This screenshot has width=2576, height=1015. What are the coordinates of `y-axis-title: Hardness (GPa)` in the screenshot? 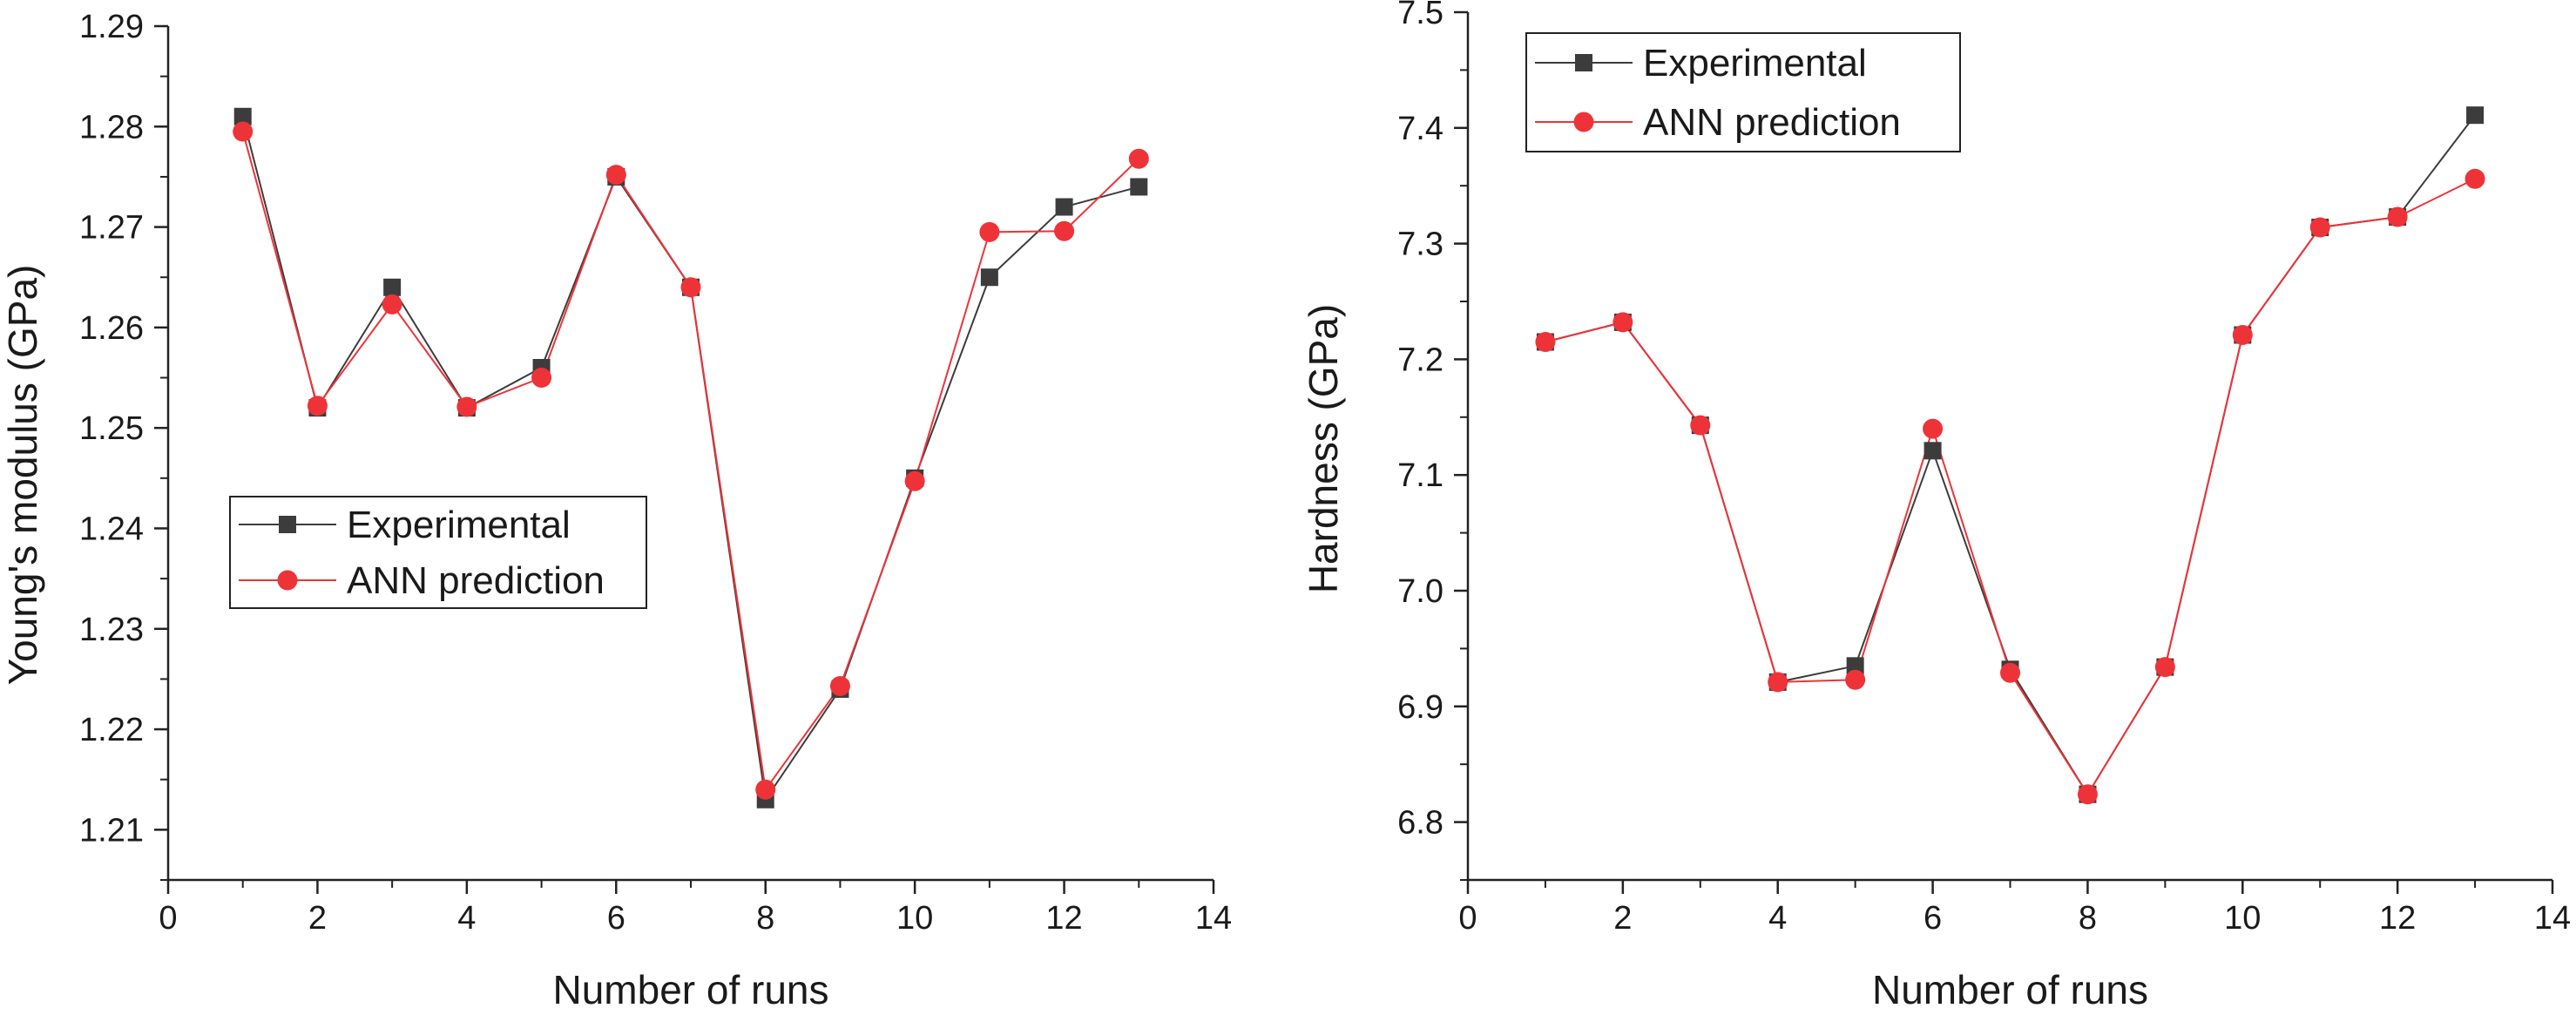 It's located at (1323, 448).